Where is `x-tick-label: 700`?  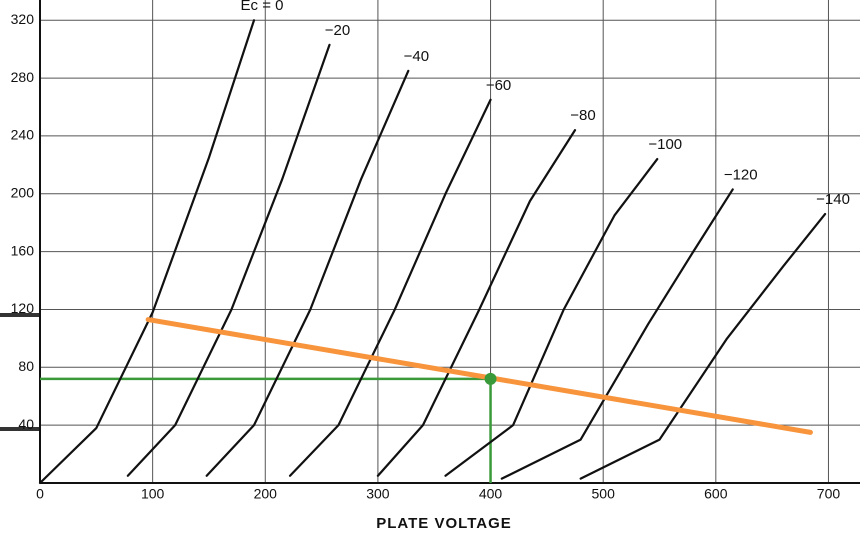
x-tick-label: 700 is located at coordinates (829, 494).